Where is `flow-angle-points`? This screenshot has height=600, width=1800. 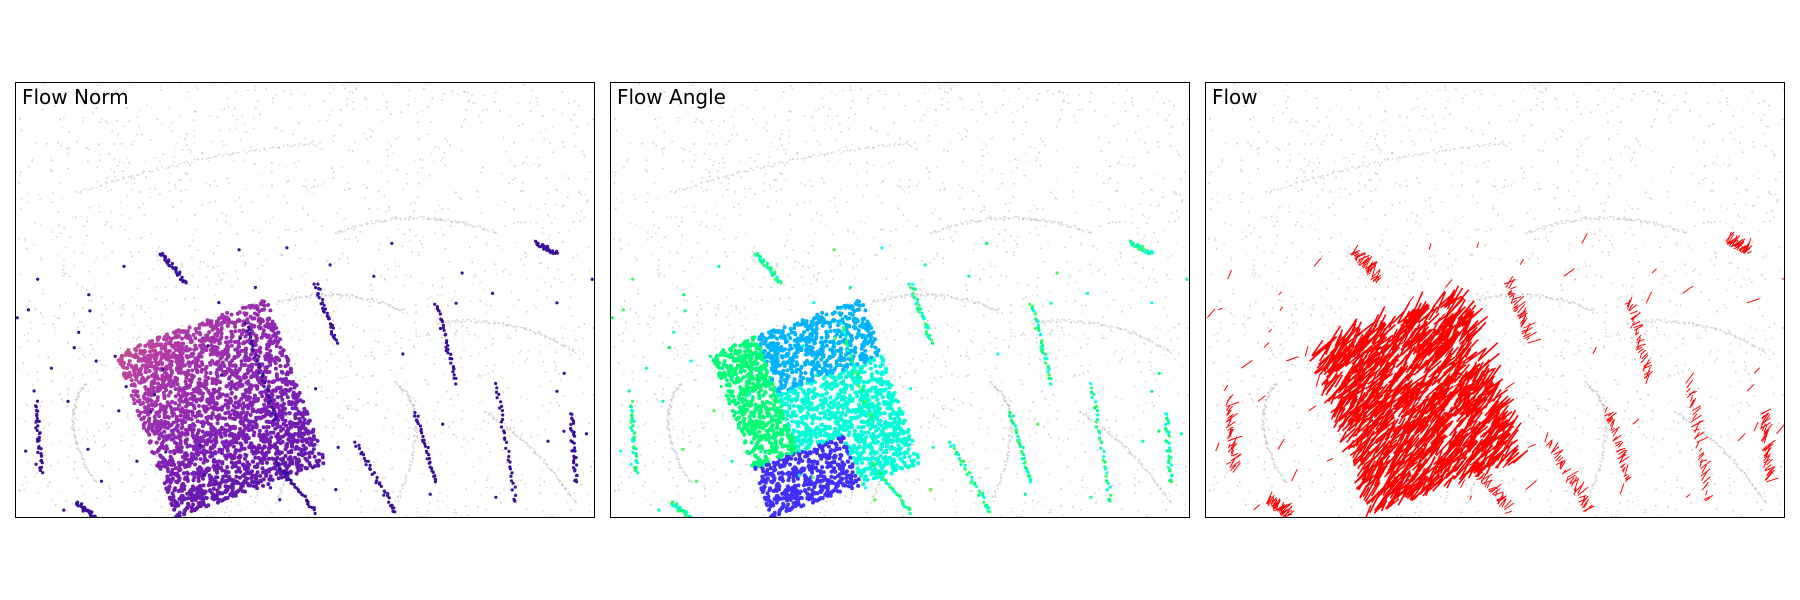 flow-angle-points is located at coordinates (900, 378).